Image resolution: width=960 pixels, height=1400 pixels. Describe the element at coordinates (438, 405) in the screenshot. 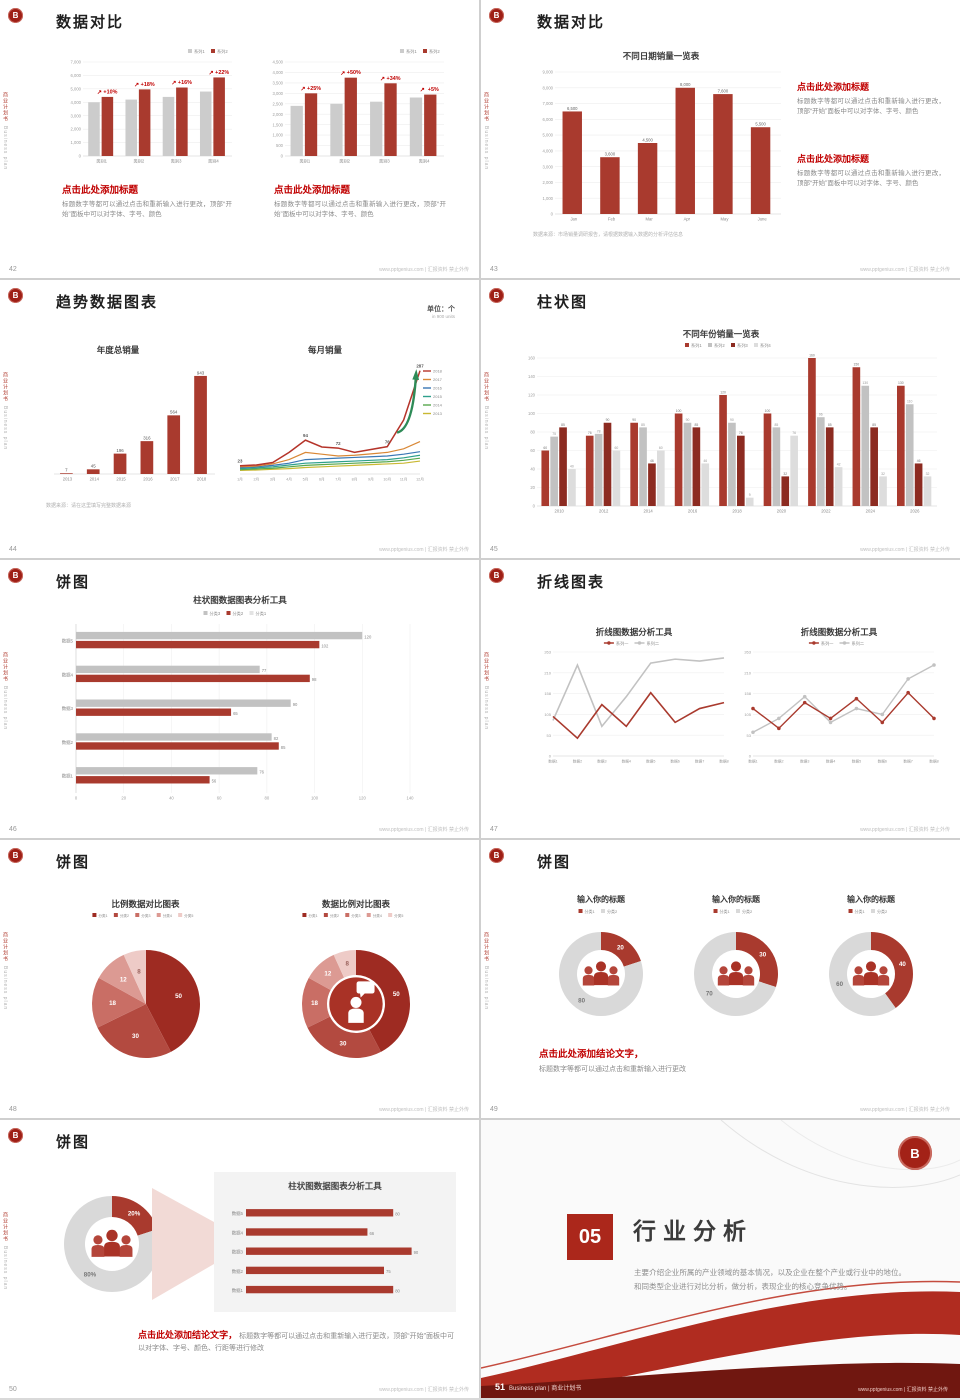

I see `svg-text: 2014` at that location.